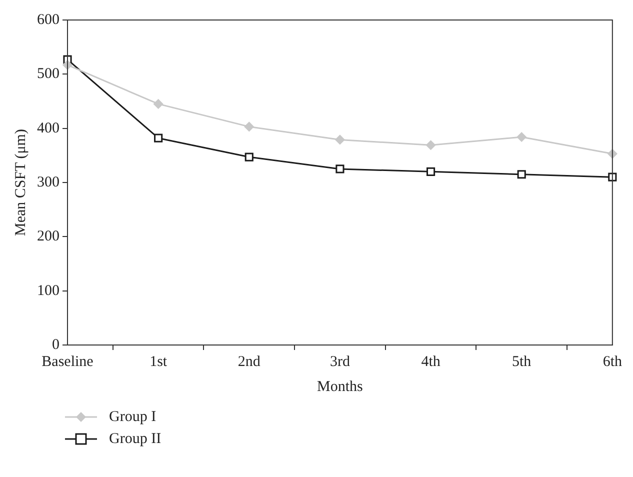 This screenshot has width=633, height=477. Describe the element at coordinates (68, 362) in the screenshot. I see `x-tick-label: Baseline` at that location.